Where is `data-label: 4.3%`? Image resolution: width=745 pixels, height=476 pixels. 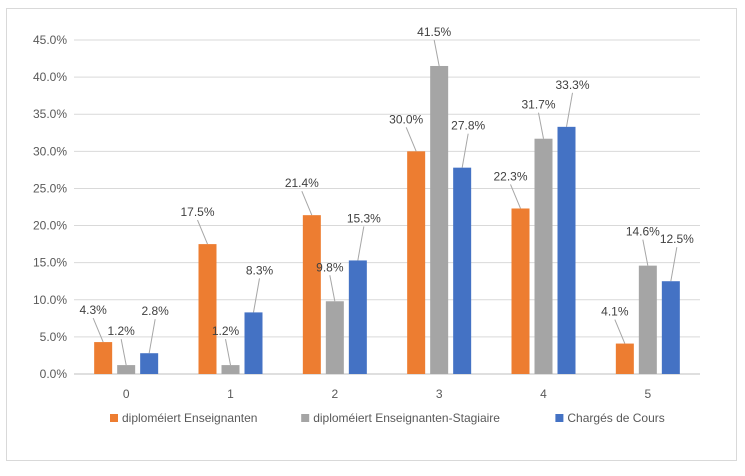
data-label: 4.3% is located at coordinates (93, 310).